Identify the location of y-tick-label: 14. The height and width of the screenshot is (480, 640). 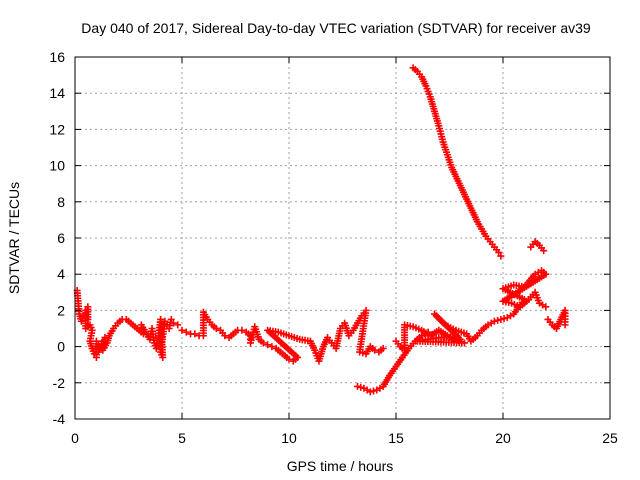
(57, 93).